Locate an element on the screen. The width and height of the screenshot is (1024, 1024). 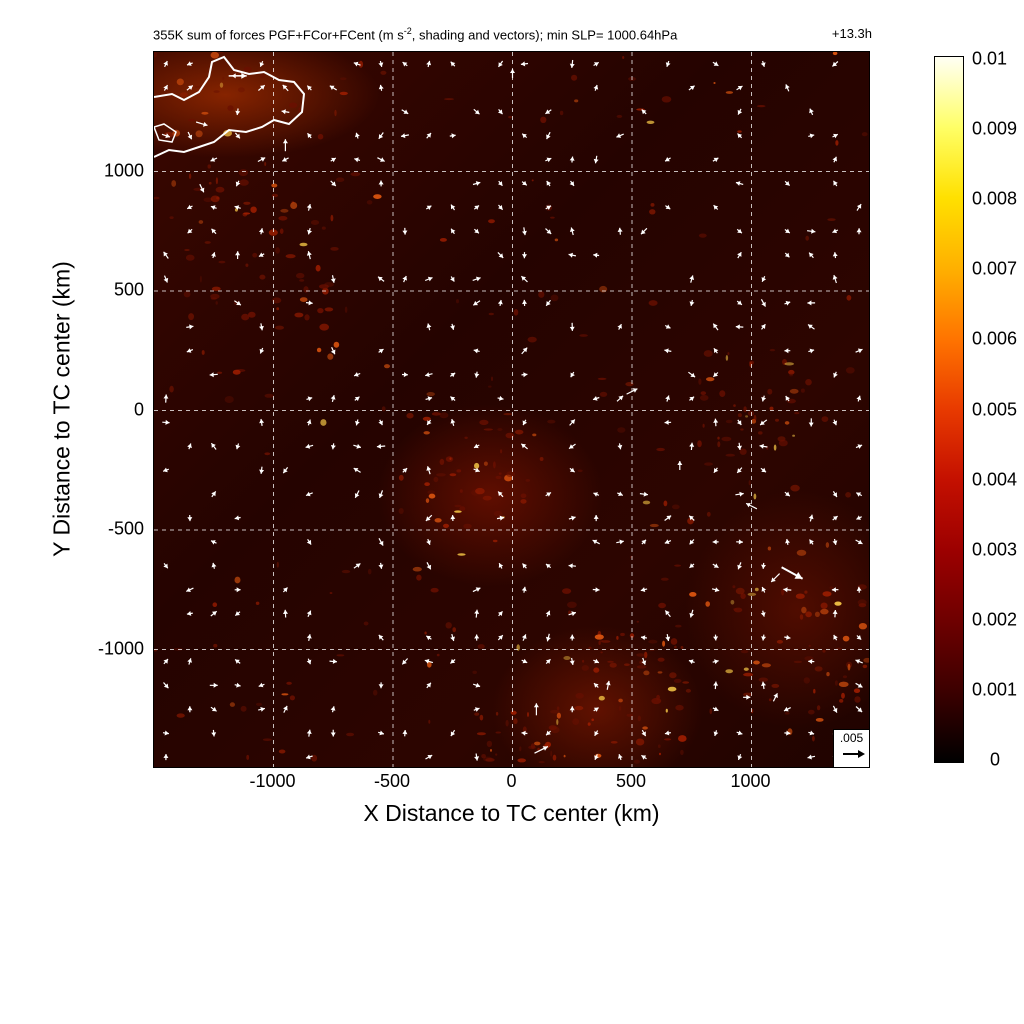
x-axis-label: X Distance to TC center (km) is located at coordinates (511, 813).